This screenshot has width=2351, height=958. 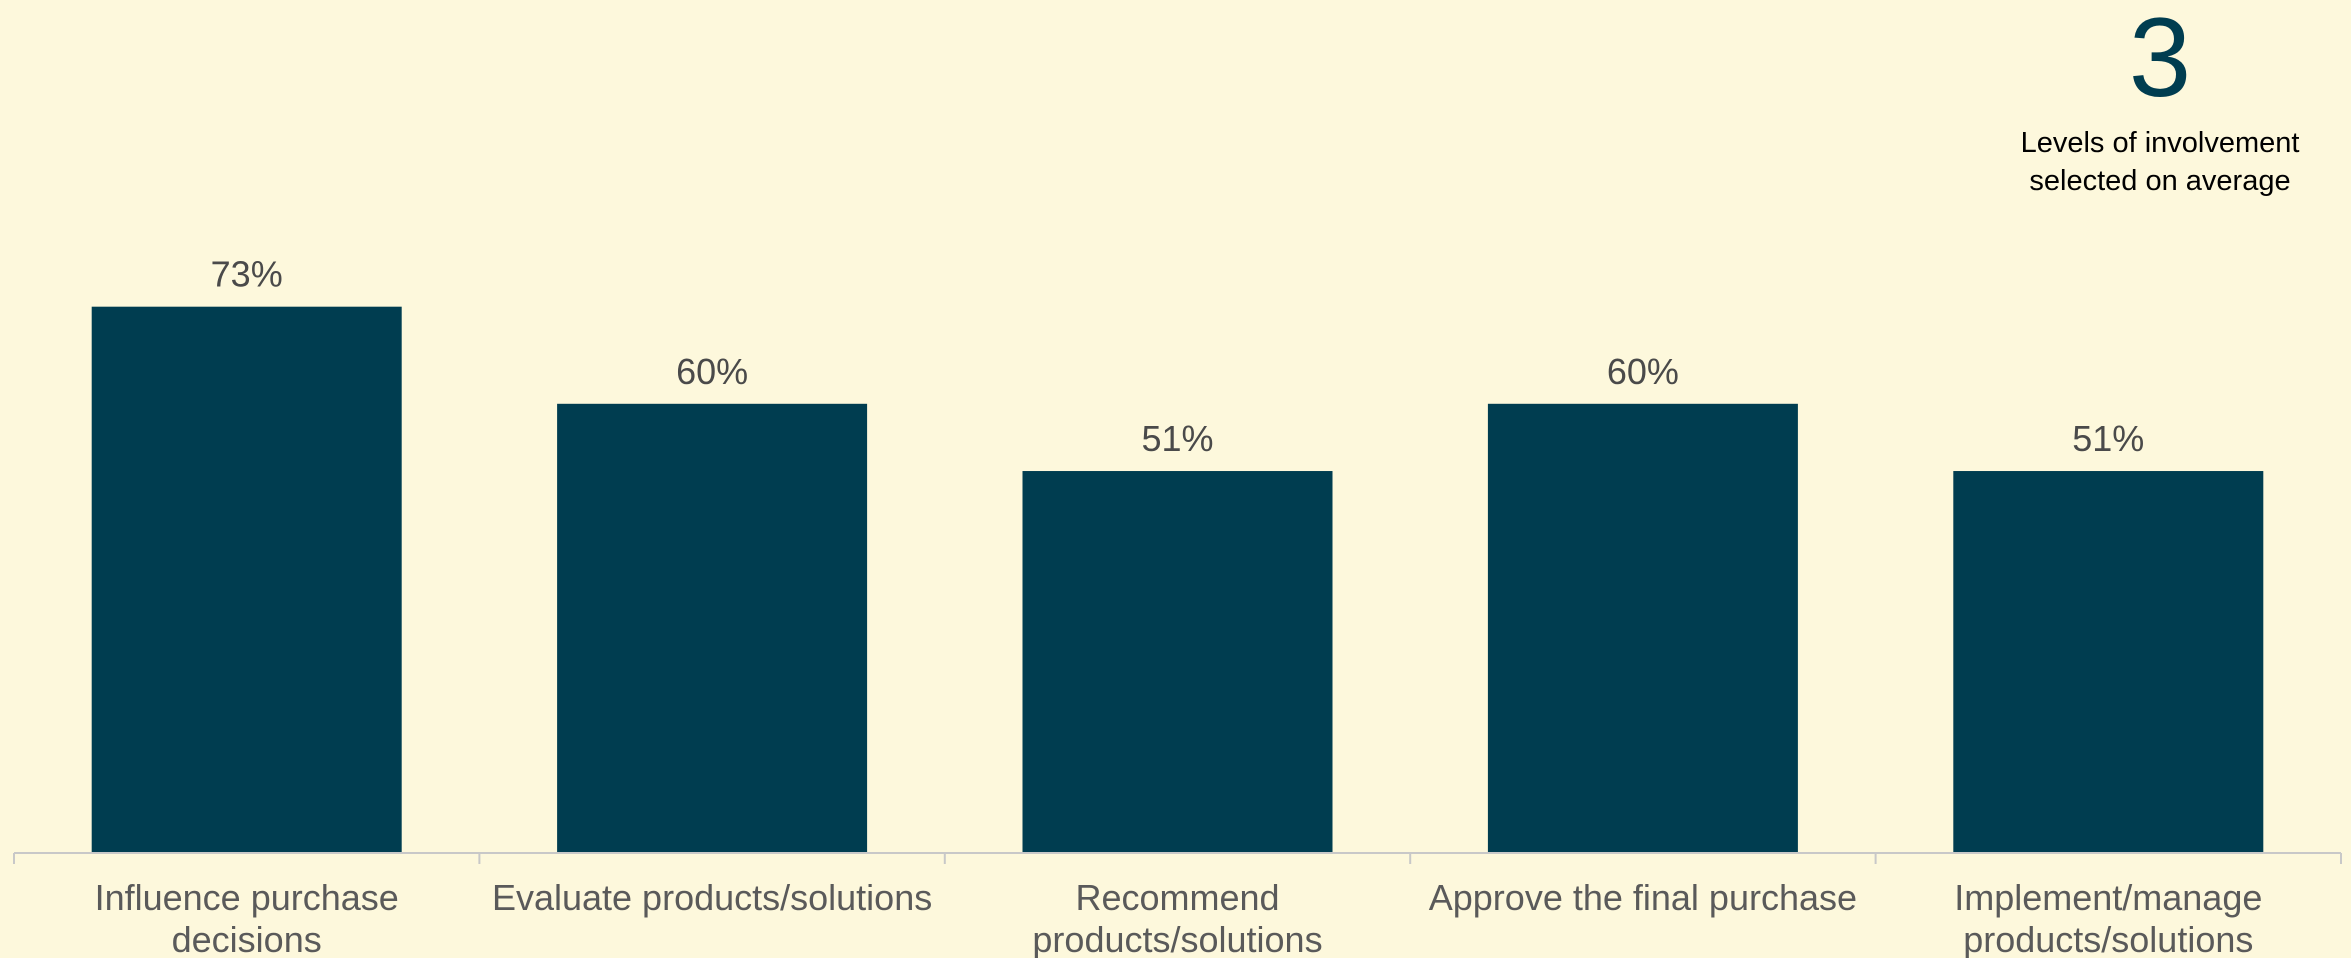 What do you see at coordinates (247, 917) in the screenshot?
I see `category-label: Influence purchase decisions` at bounding box center [247, 917].